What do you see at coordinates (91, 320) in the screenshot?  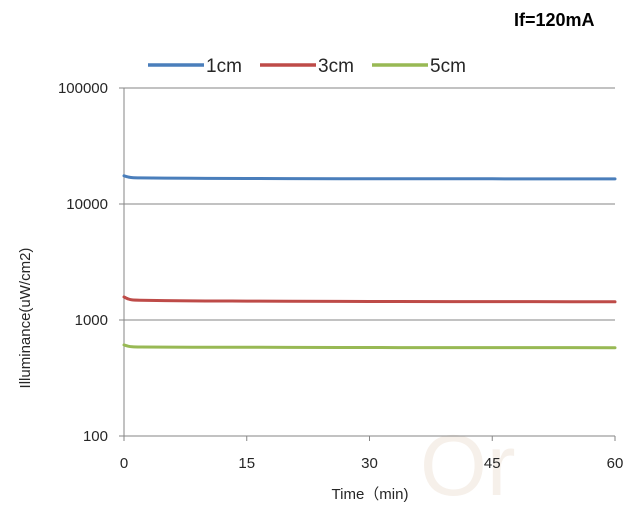 I see `y-tick-label: 1000` at bounding box center [91, 320].